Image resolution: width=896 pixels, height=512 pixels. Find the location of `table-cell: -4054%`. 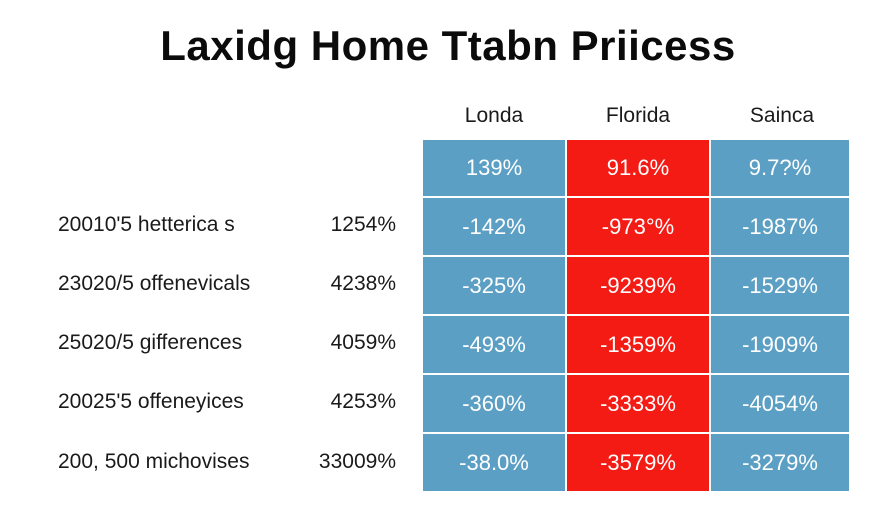

table-cell: -4054% is located at coordinates (780, 403).